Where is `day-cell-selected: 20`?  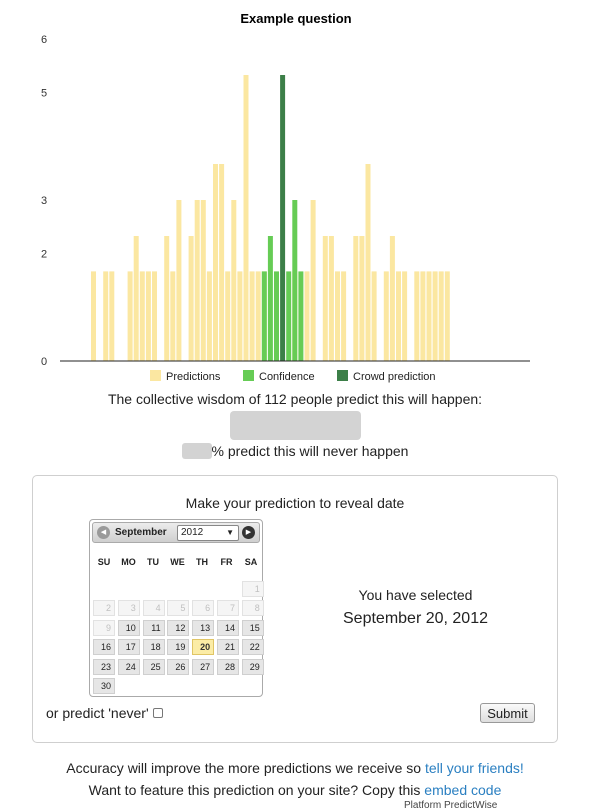 day-cell-selected: 20 is located at coordinates (203, 647).